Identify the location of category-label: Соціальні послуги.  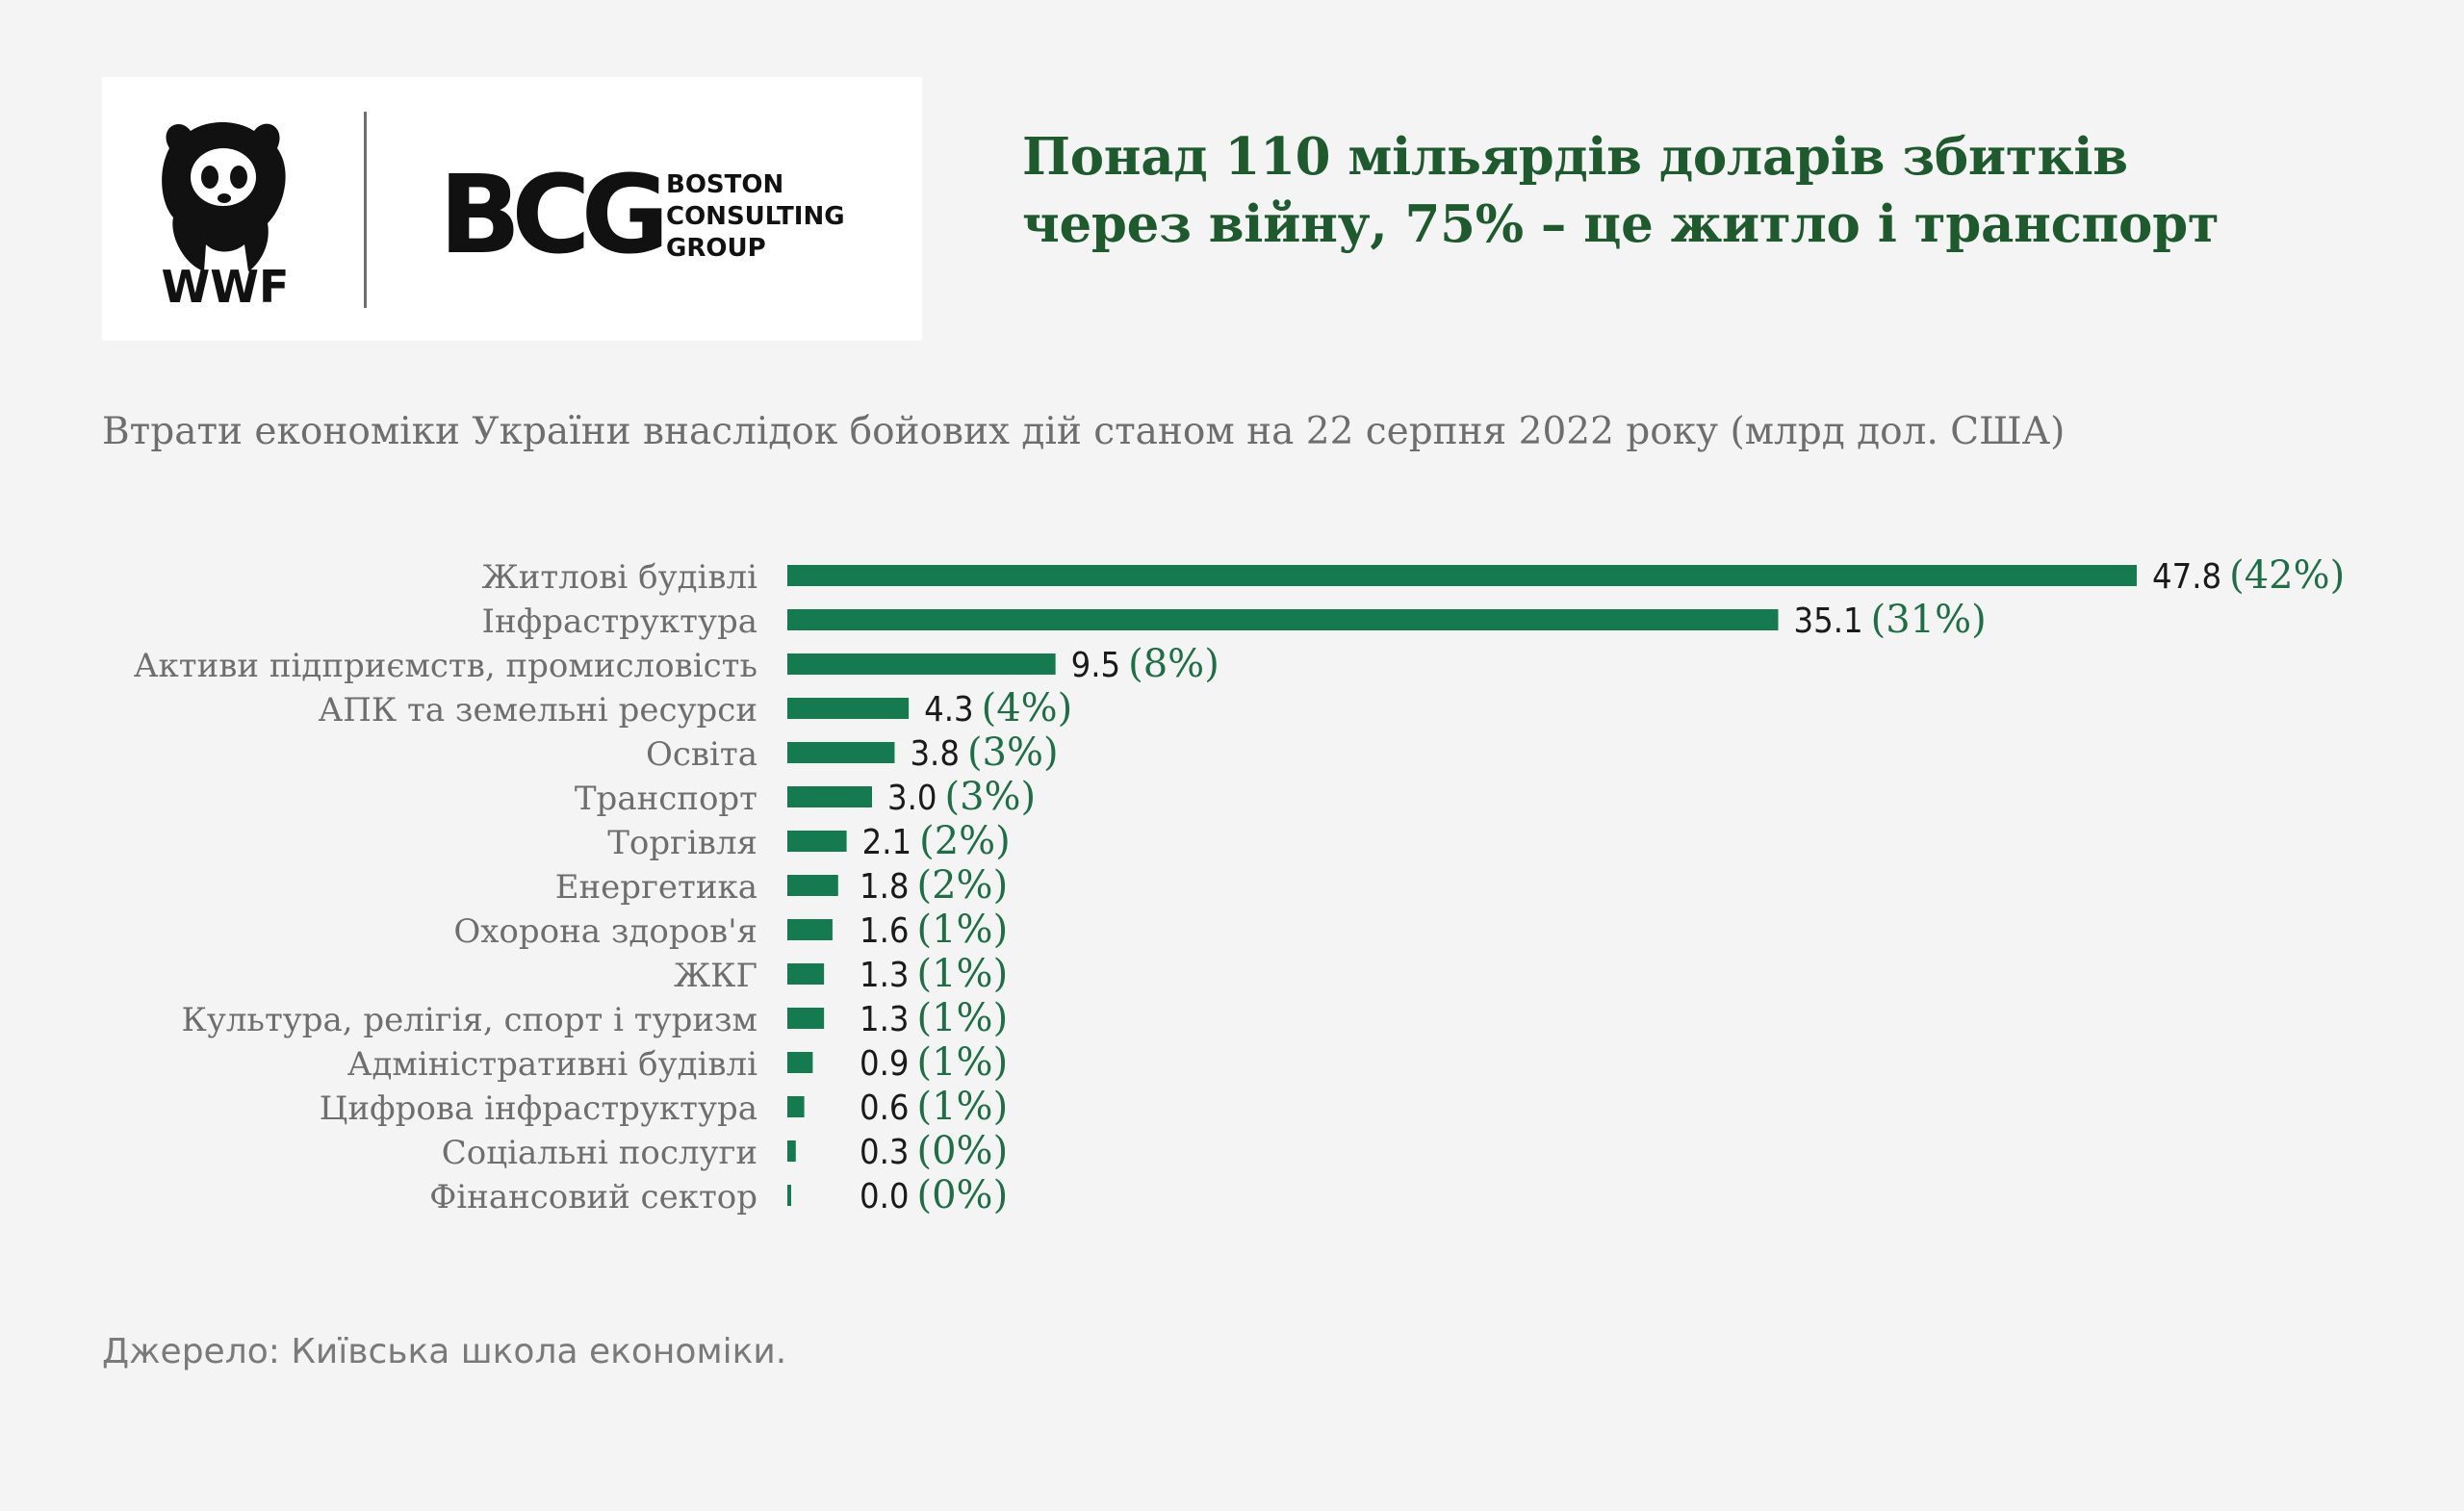
(599, 1153).